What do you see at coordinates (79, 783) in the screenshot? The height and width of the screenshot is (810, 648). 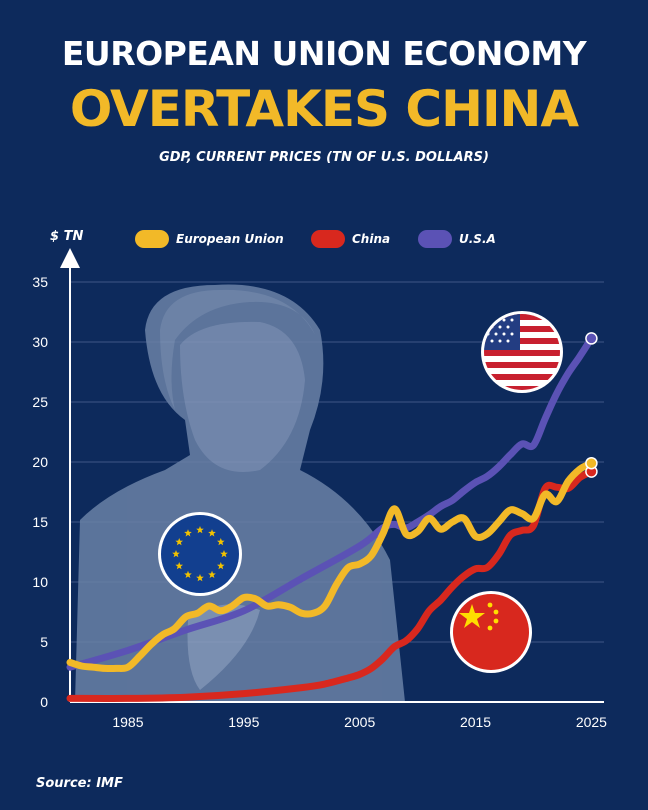 I see `source-note: Source: IMF` at bounding box center [79, 783].